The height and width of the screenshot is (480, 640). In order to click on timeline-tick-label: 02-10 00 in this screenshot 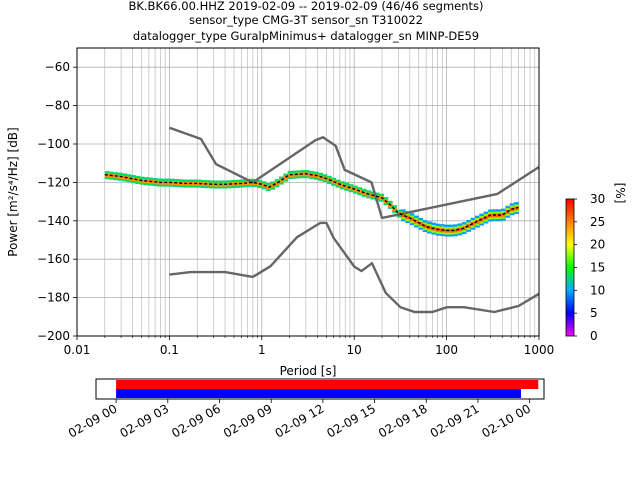, I will do `click(506, 420)`.